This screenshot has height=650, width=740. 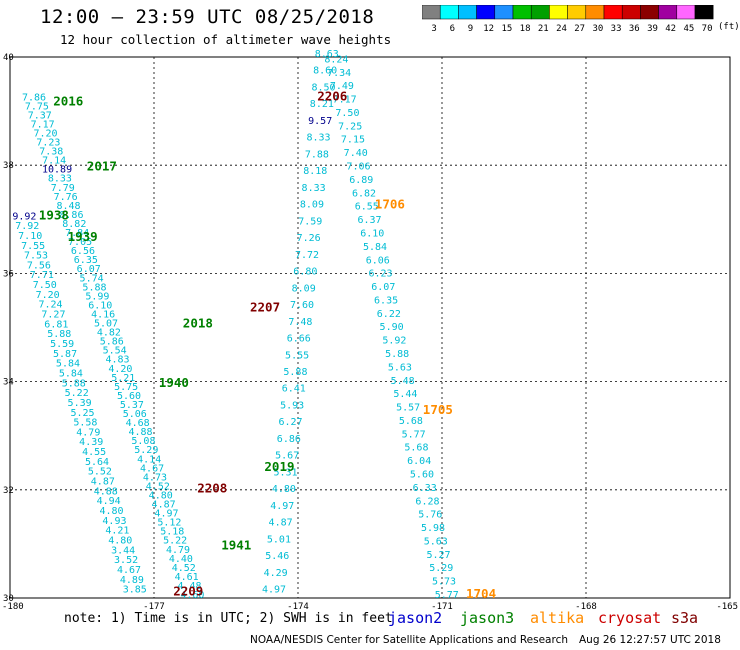 What do you see at coordinates (77, 233) in the screenshot?
I see `swh-value: 7.84` at bounding box center [77, 233].